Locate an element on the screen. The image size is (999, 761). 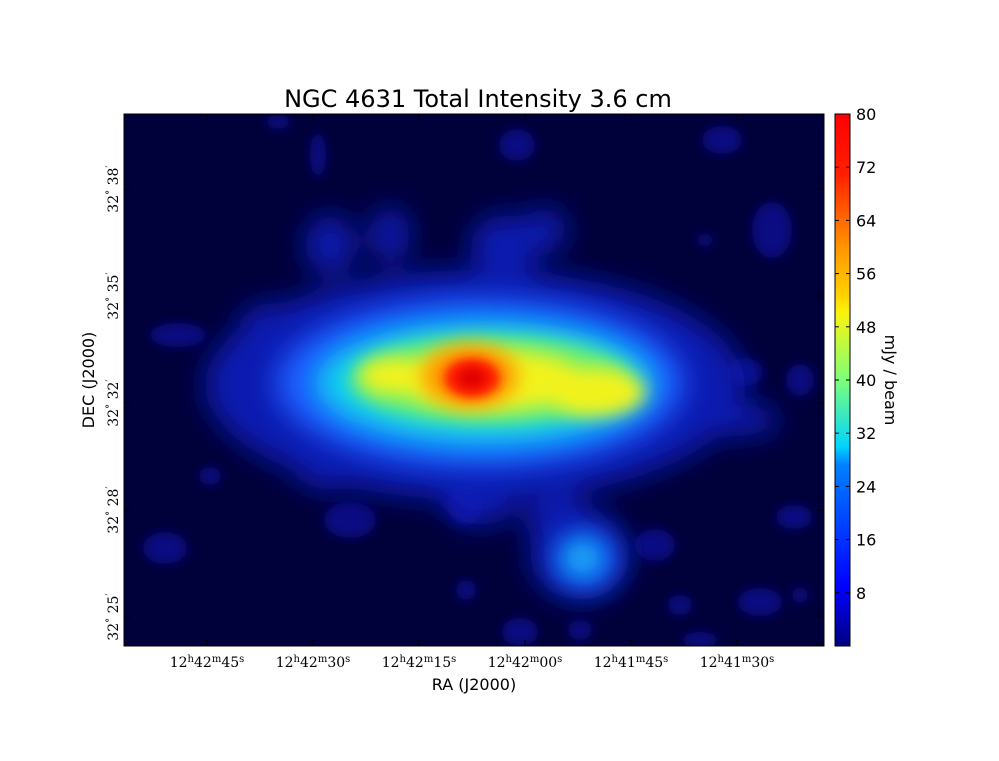
colorbar: 8 16 24 32 40 48 56 64 72 80 mJy / beam is located at coordinates (867, 376).